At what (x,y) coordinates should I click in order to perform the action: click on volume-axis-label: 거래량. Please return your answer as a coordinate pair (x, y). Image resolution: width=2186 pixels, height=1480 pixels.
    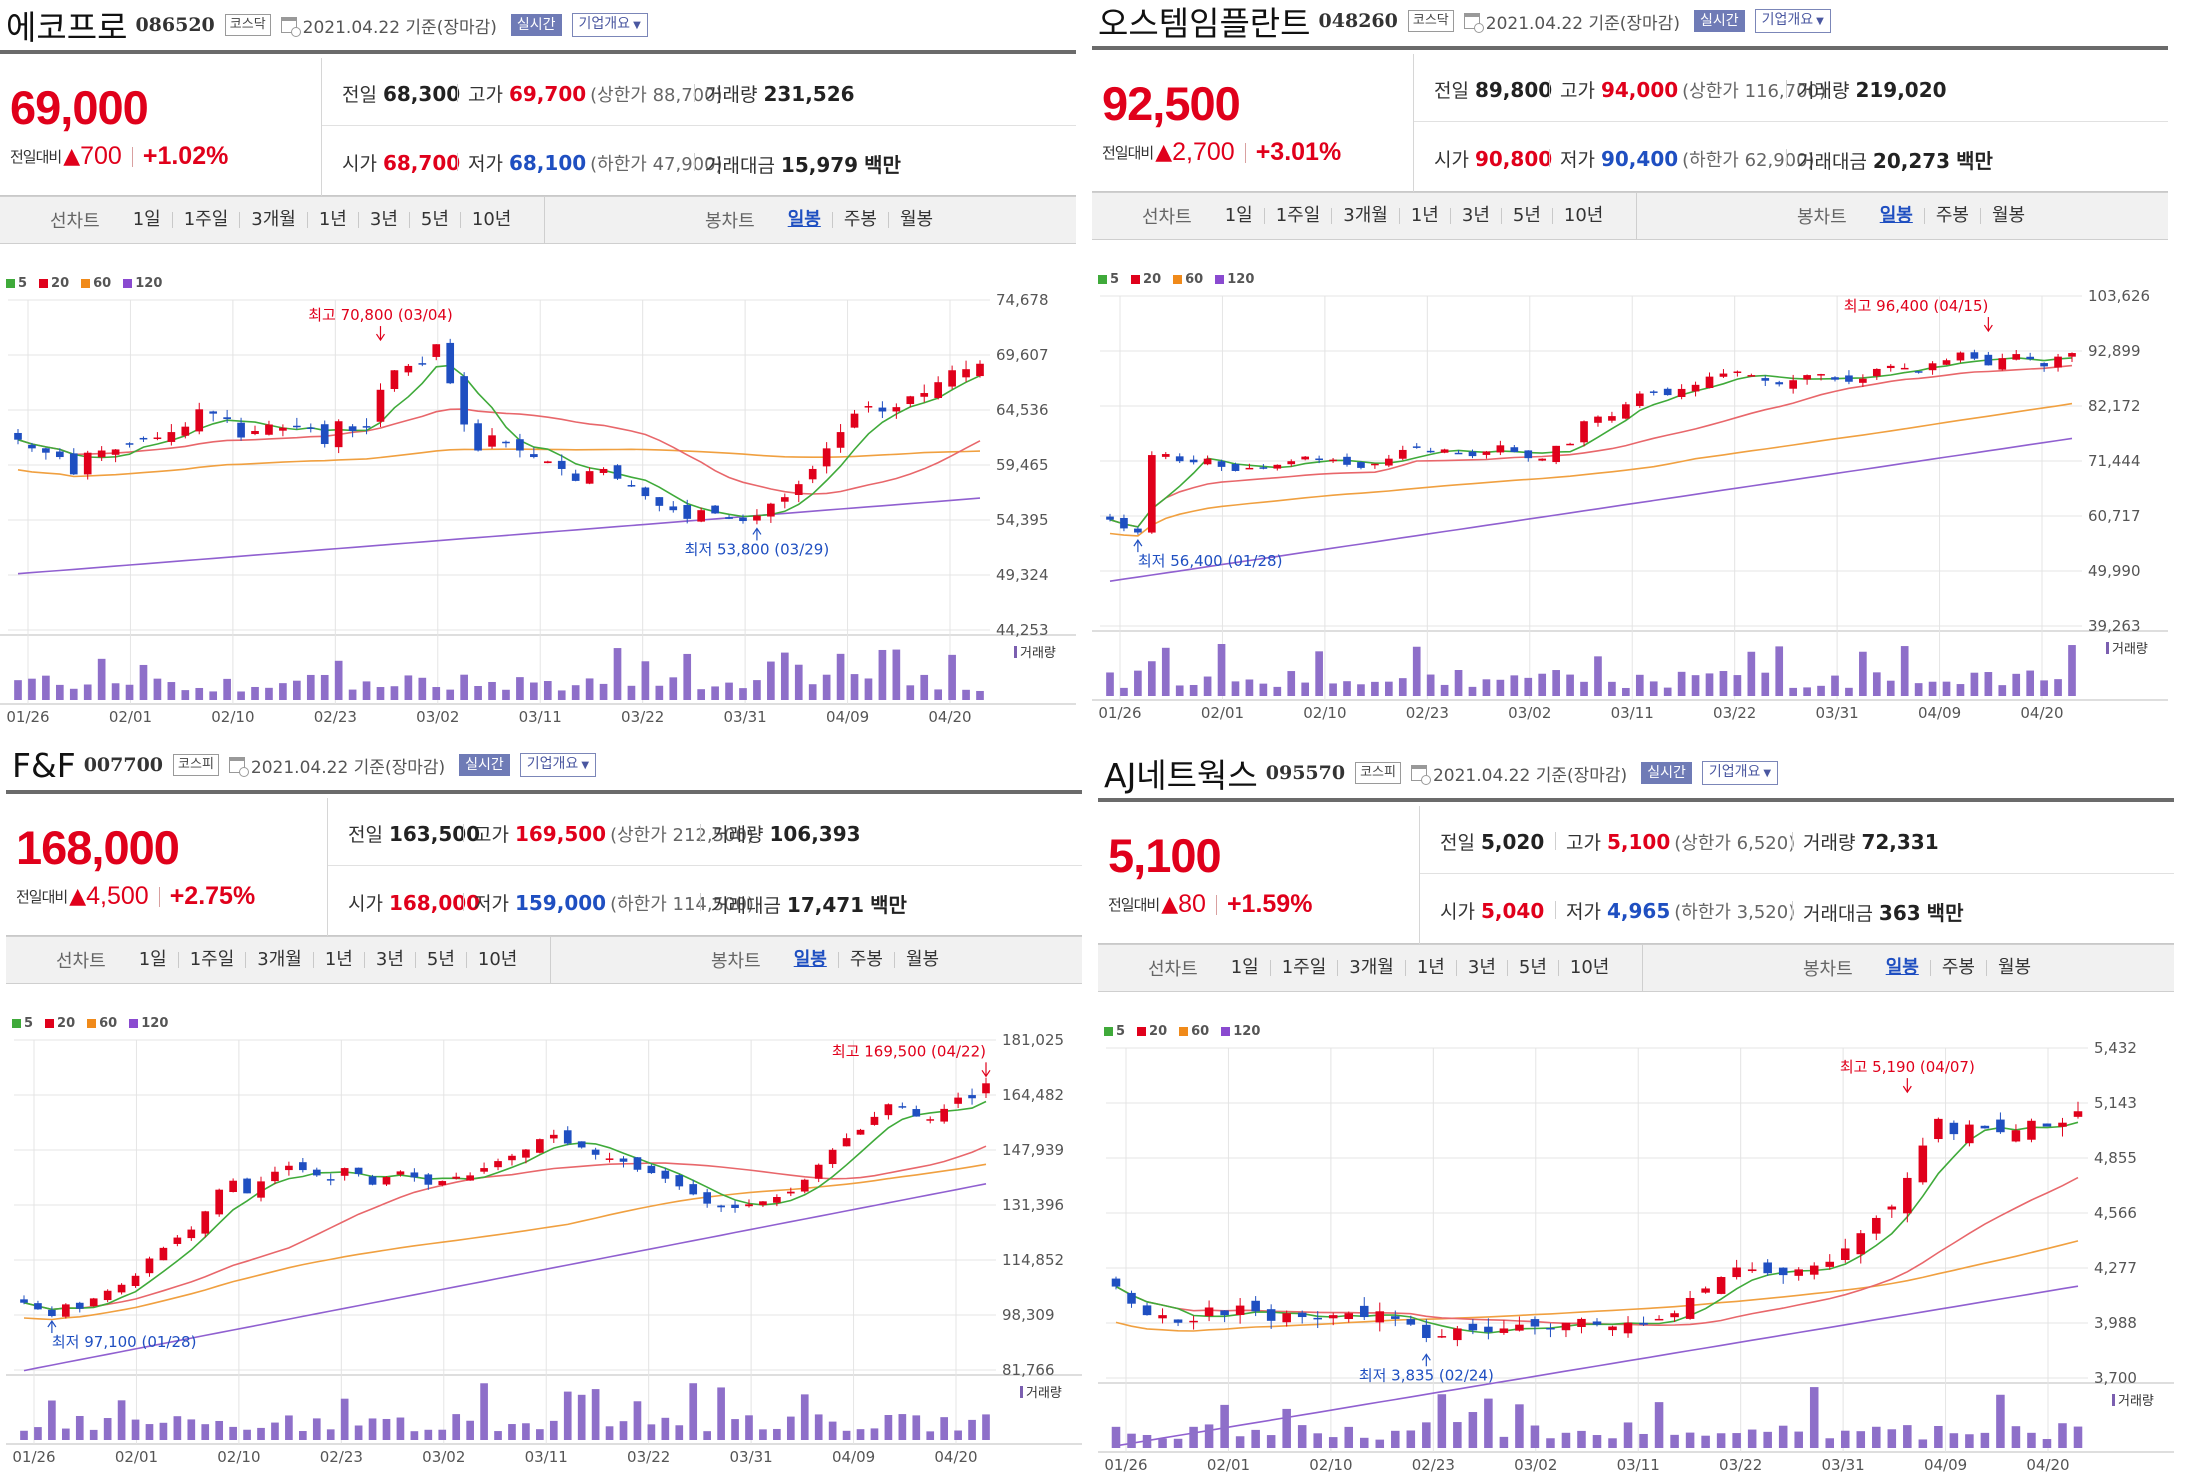
    Looking at the image, I should click on (2136, 1401).